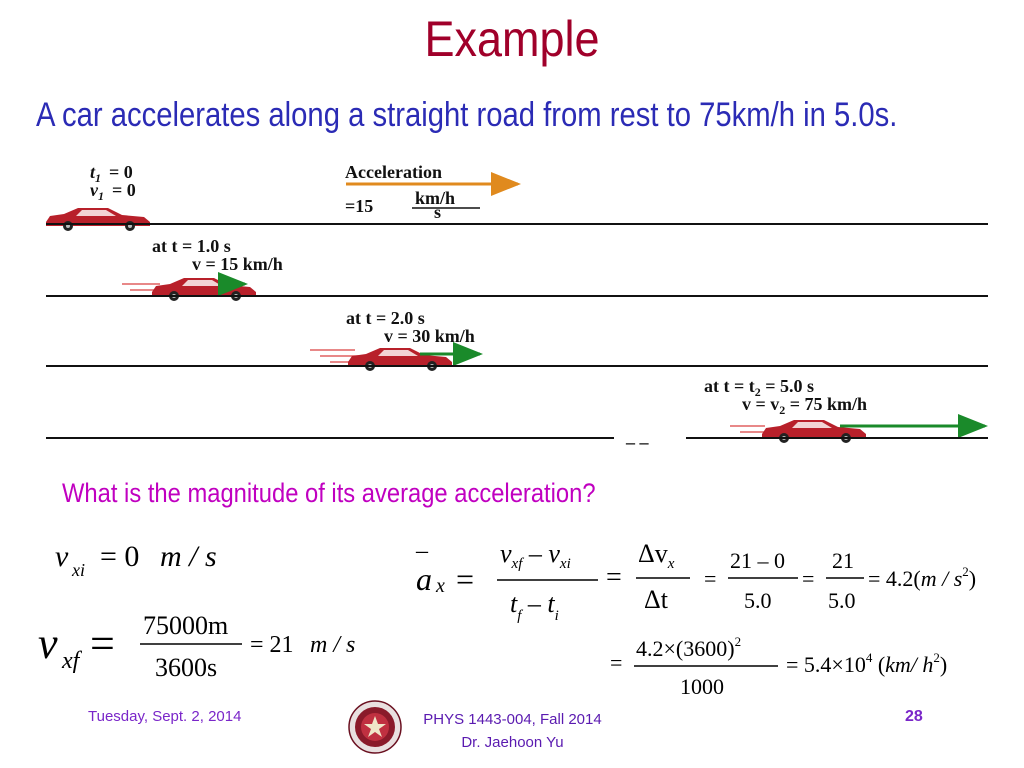 The width and height of the screenshot is (1024, 768). What do you see at coordinates (429, 336) in the screenshot?
I see `svg-text: v = 30 km/h` at bounding box center [429, 336].